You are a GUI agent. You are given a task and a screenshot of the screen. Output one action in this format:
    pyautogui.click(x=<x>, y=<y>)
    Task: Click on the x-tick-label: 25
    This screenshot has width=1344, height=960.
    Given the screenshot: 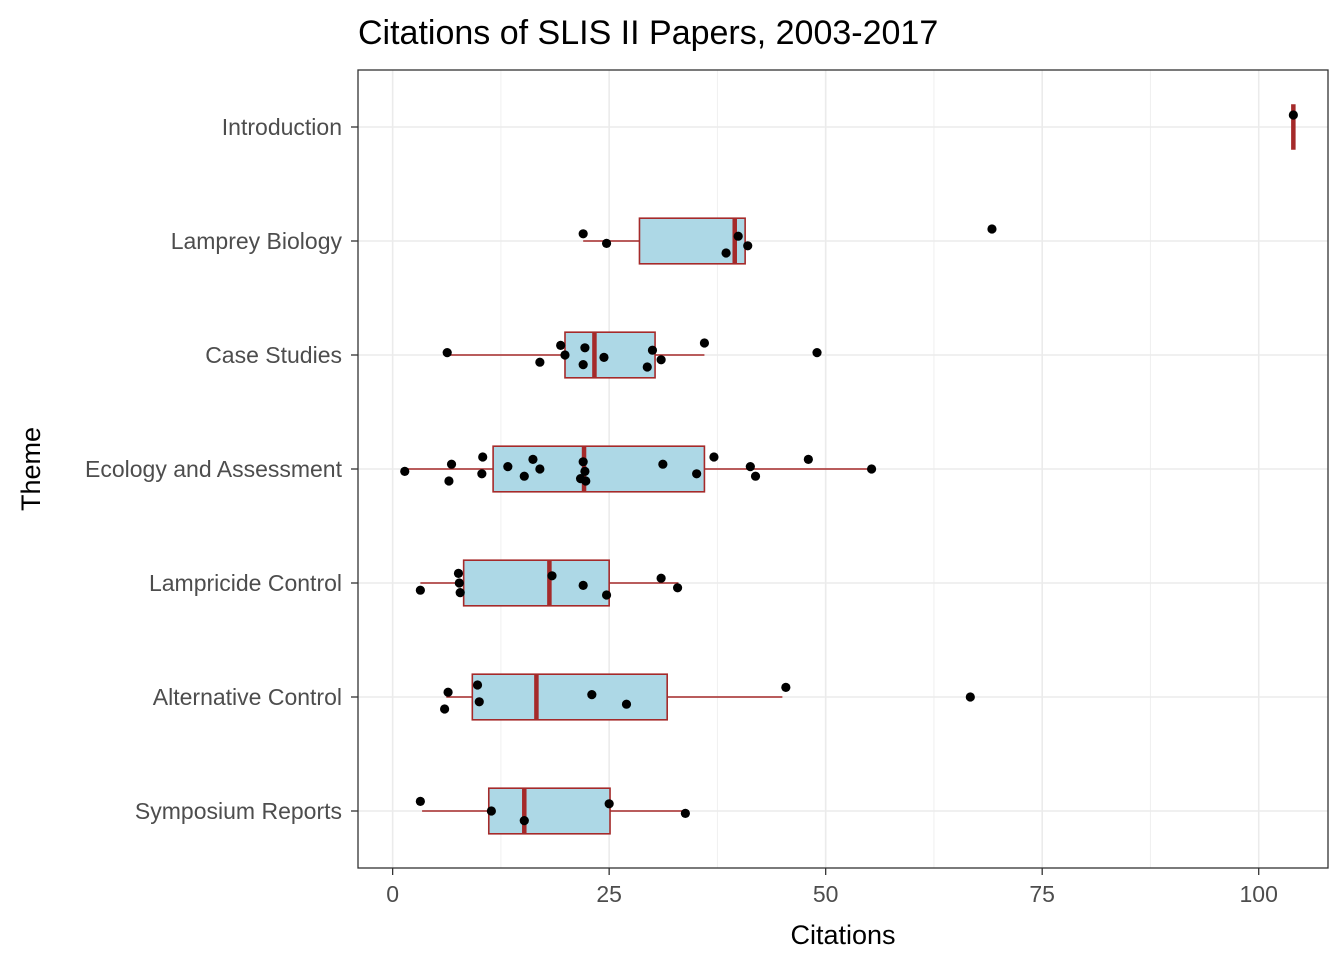 What is the action you would take?
    pyautogui.click(x=609, y=894)
    